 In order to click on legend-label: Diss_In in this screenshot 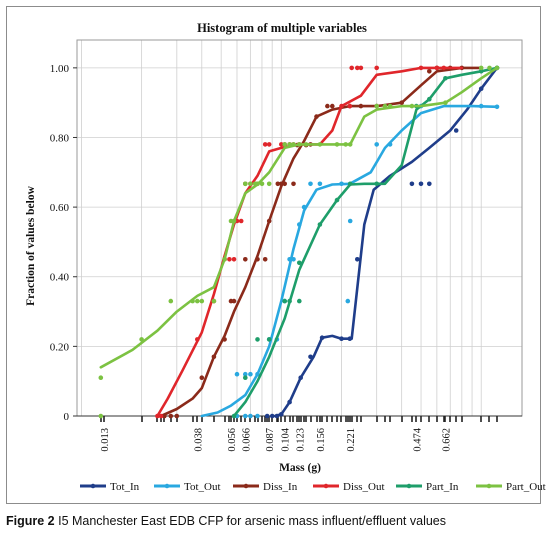, I will do `click(280, 487)`.